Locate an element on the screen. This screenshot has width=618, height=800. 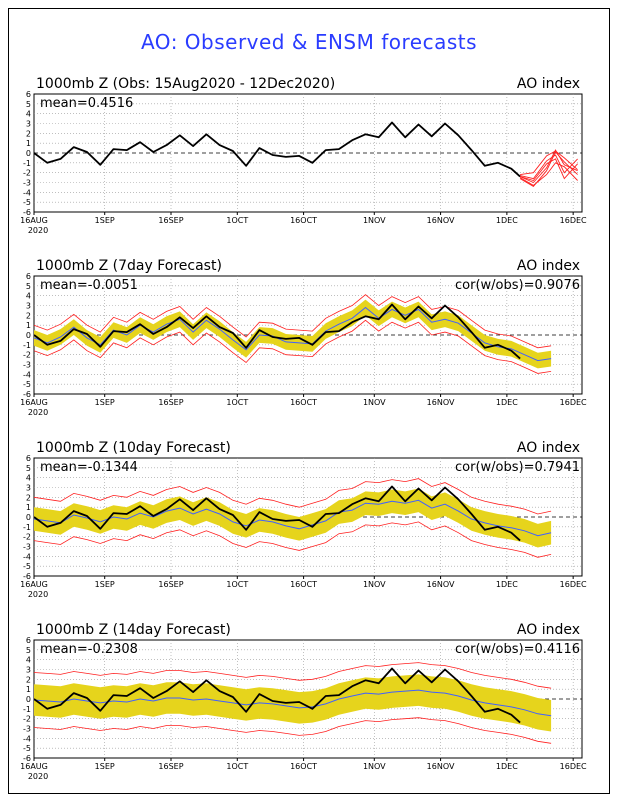
ensemble-mean-line is located at coordinates (292, 334).